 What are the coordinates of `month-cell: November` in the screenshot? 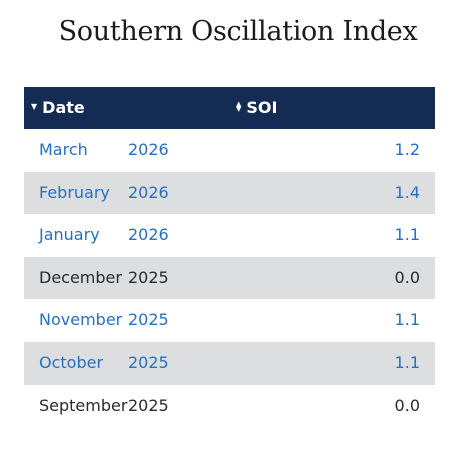 It's located at (81, 320).